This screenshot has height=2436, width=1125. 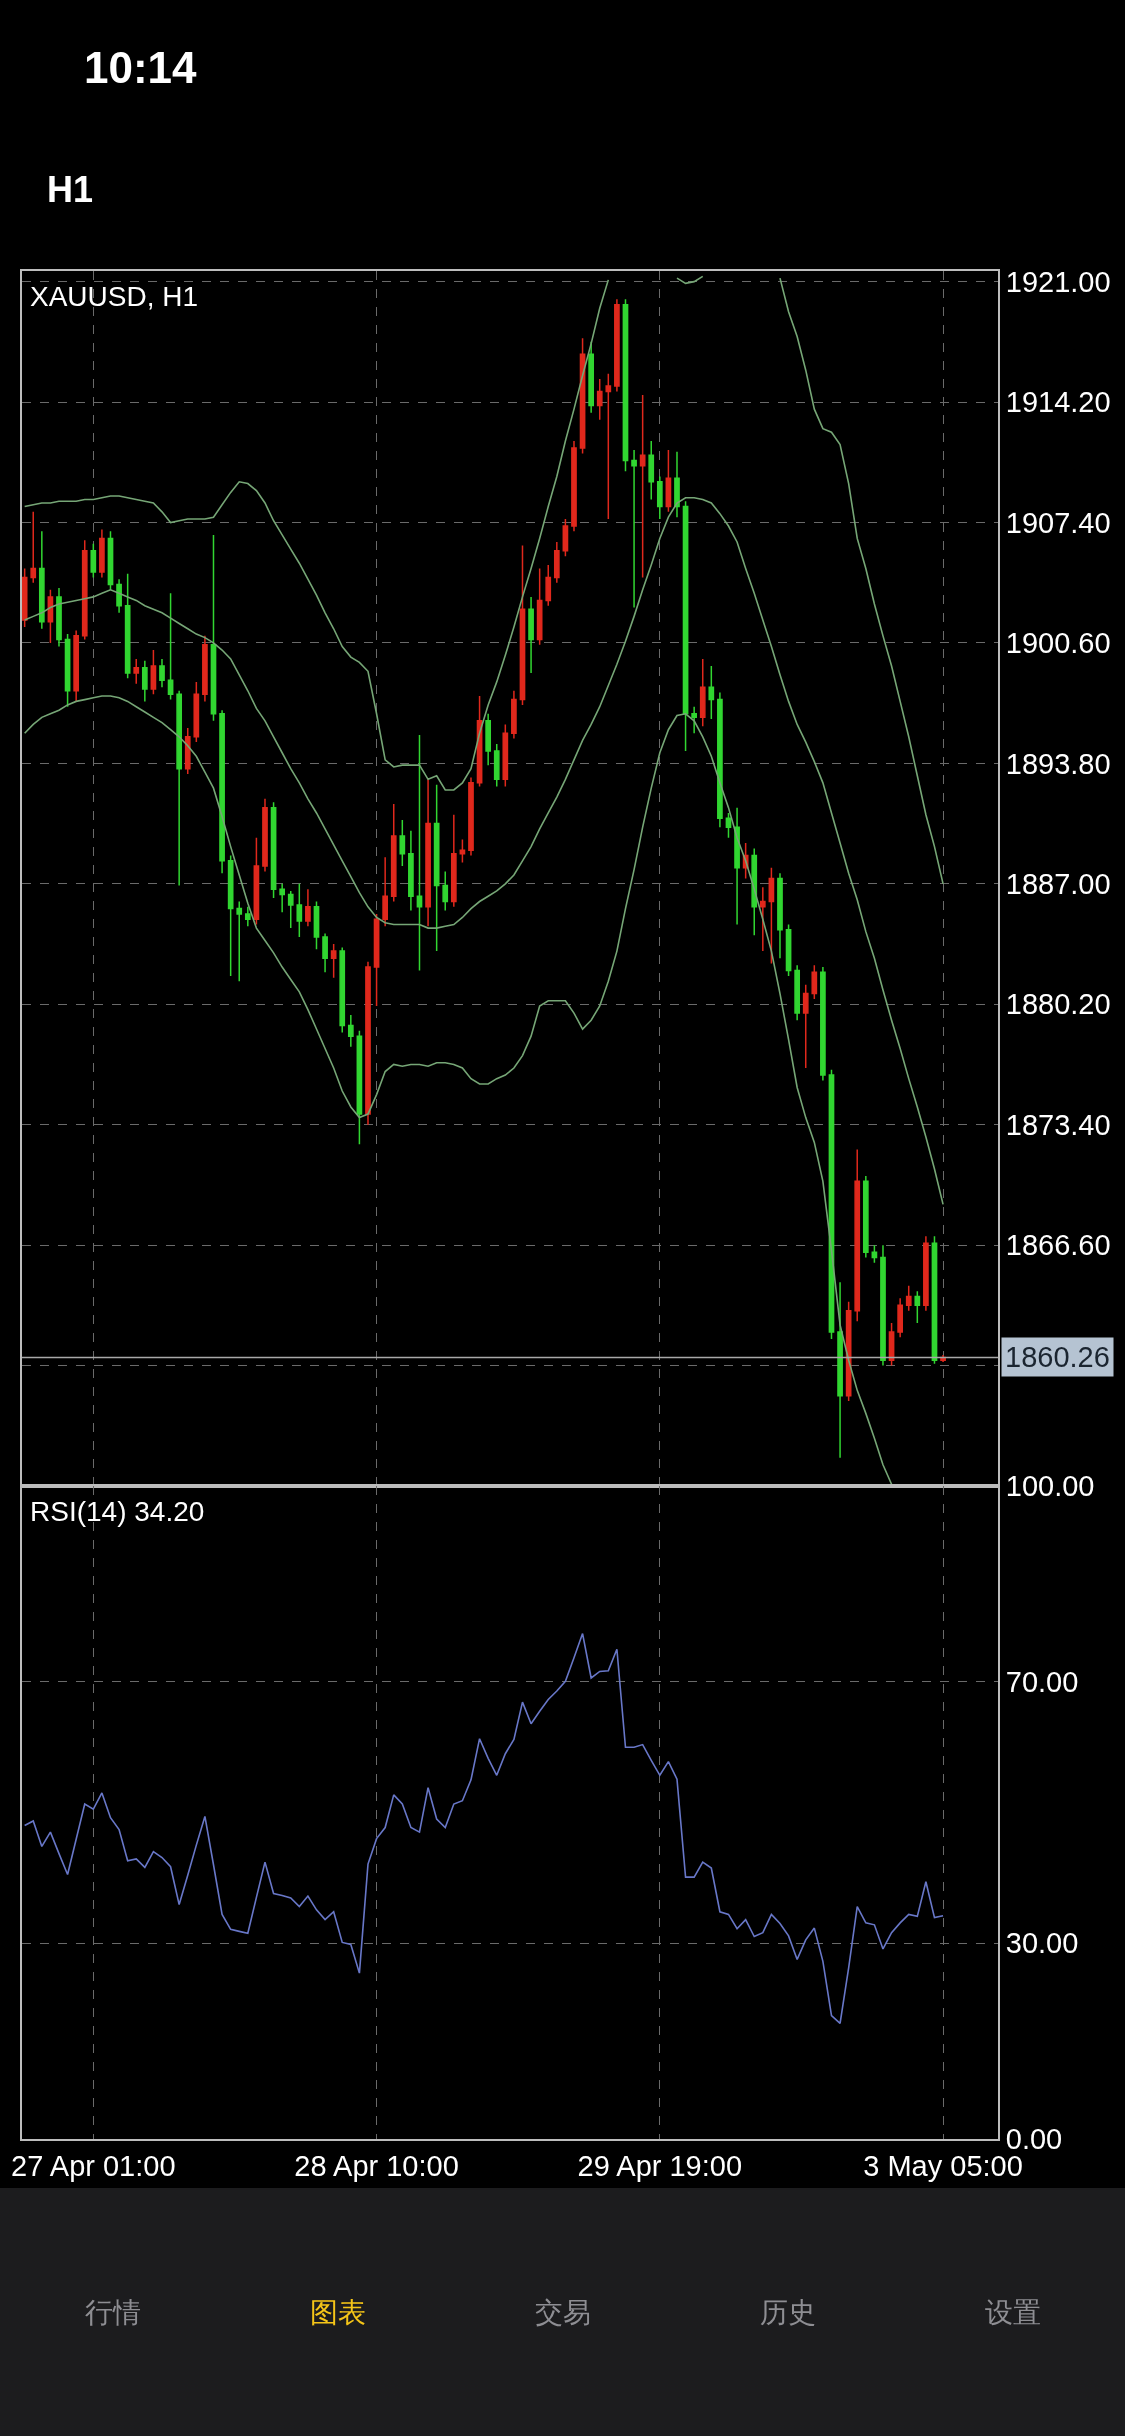 I want to click on text: 设置, so click(x=1013, y=2312).